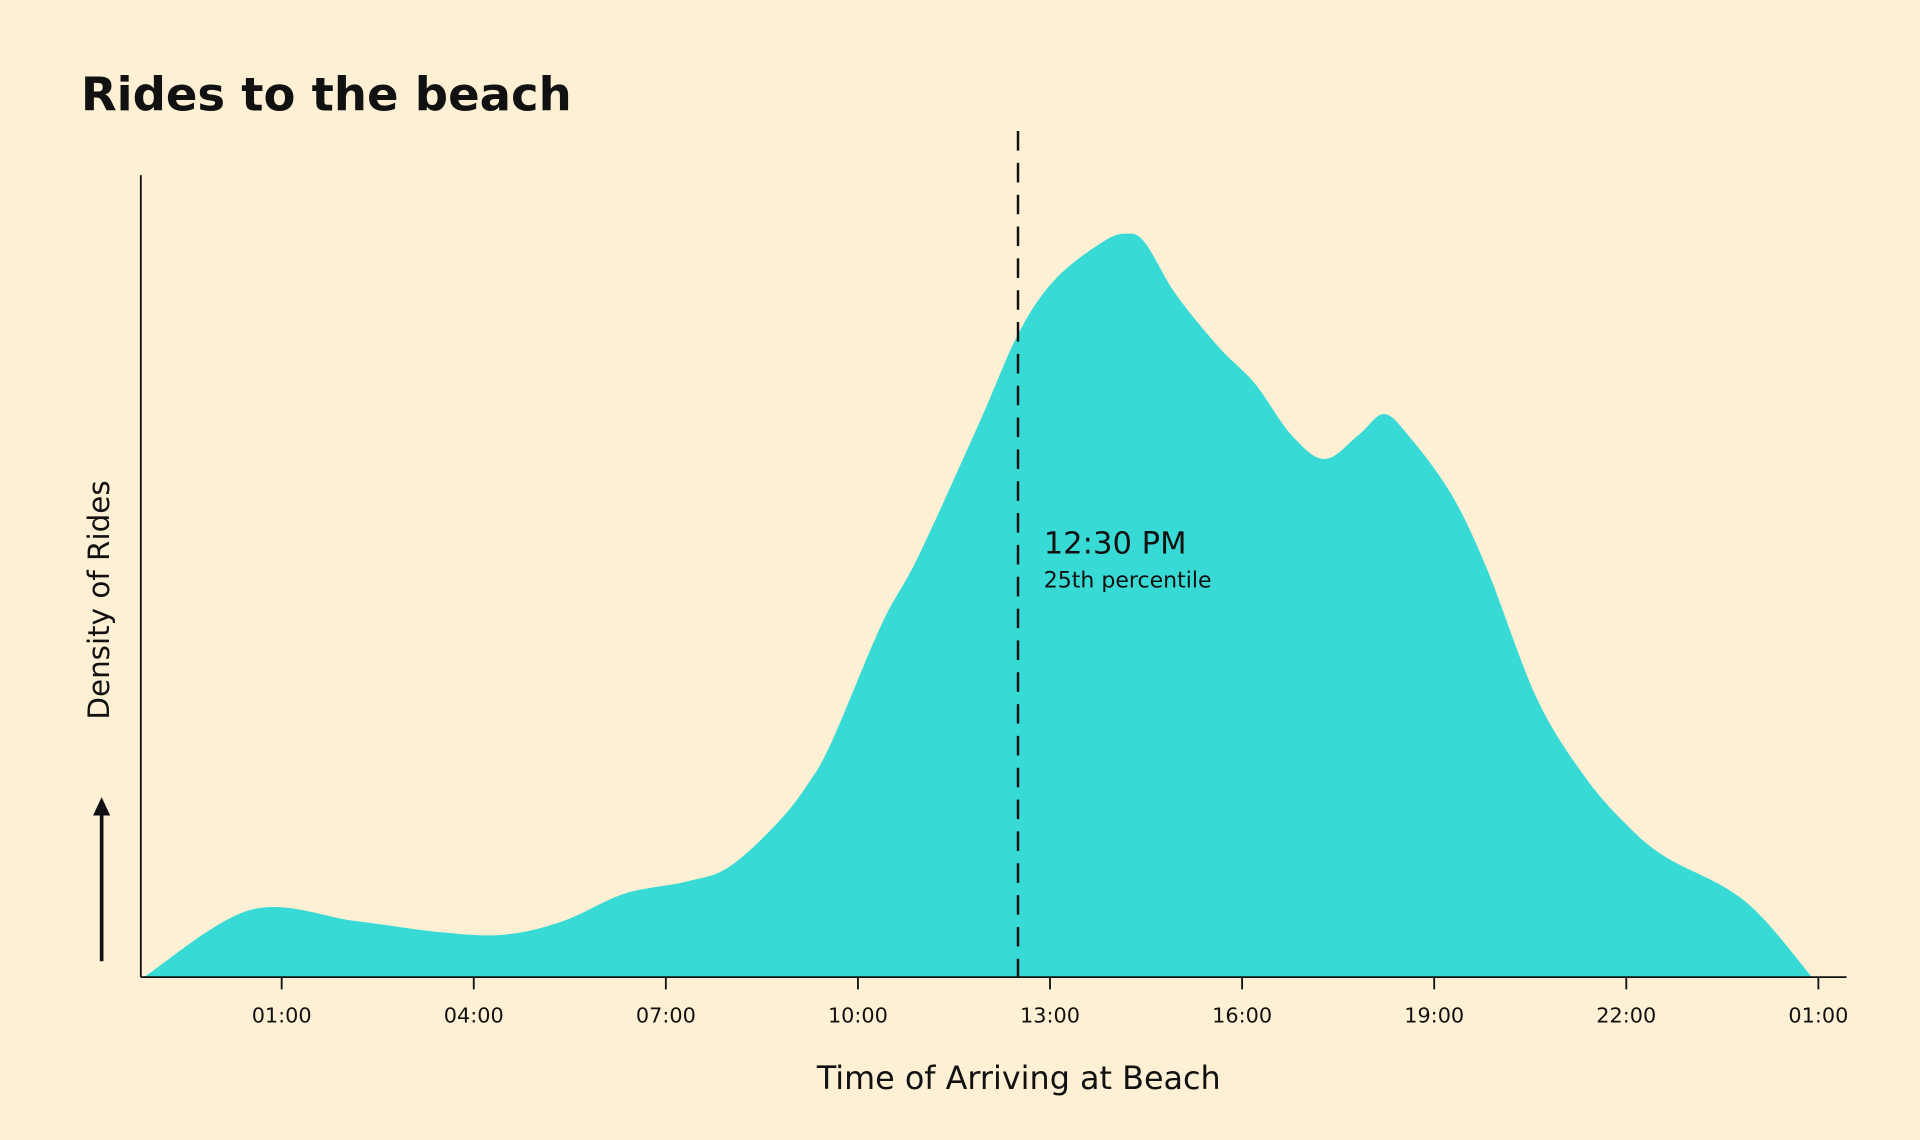 The width and height of the screenshot is (1920, 1140). What do you see at coordinates (102, 806) in the screenshot?
I see `y-arrowhead` at bounding box center [102, 806].